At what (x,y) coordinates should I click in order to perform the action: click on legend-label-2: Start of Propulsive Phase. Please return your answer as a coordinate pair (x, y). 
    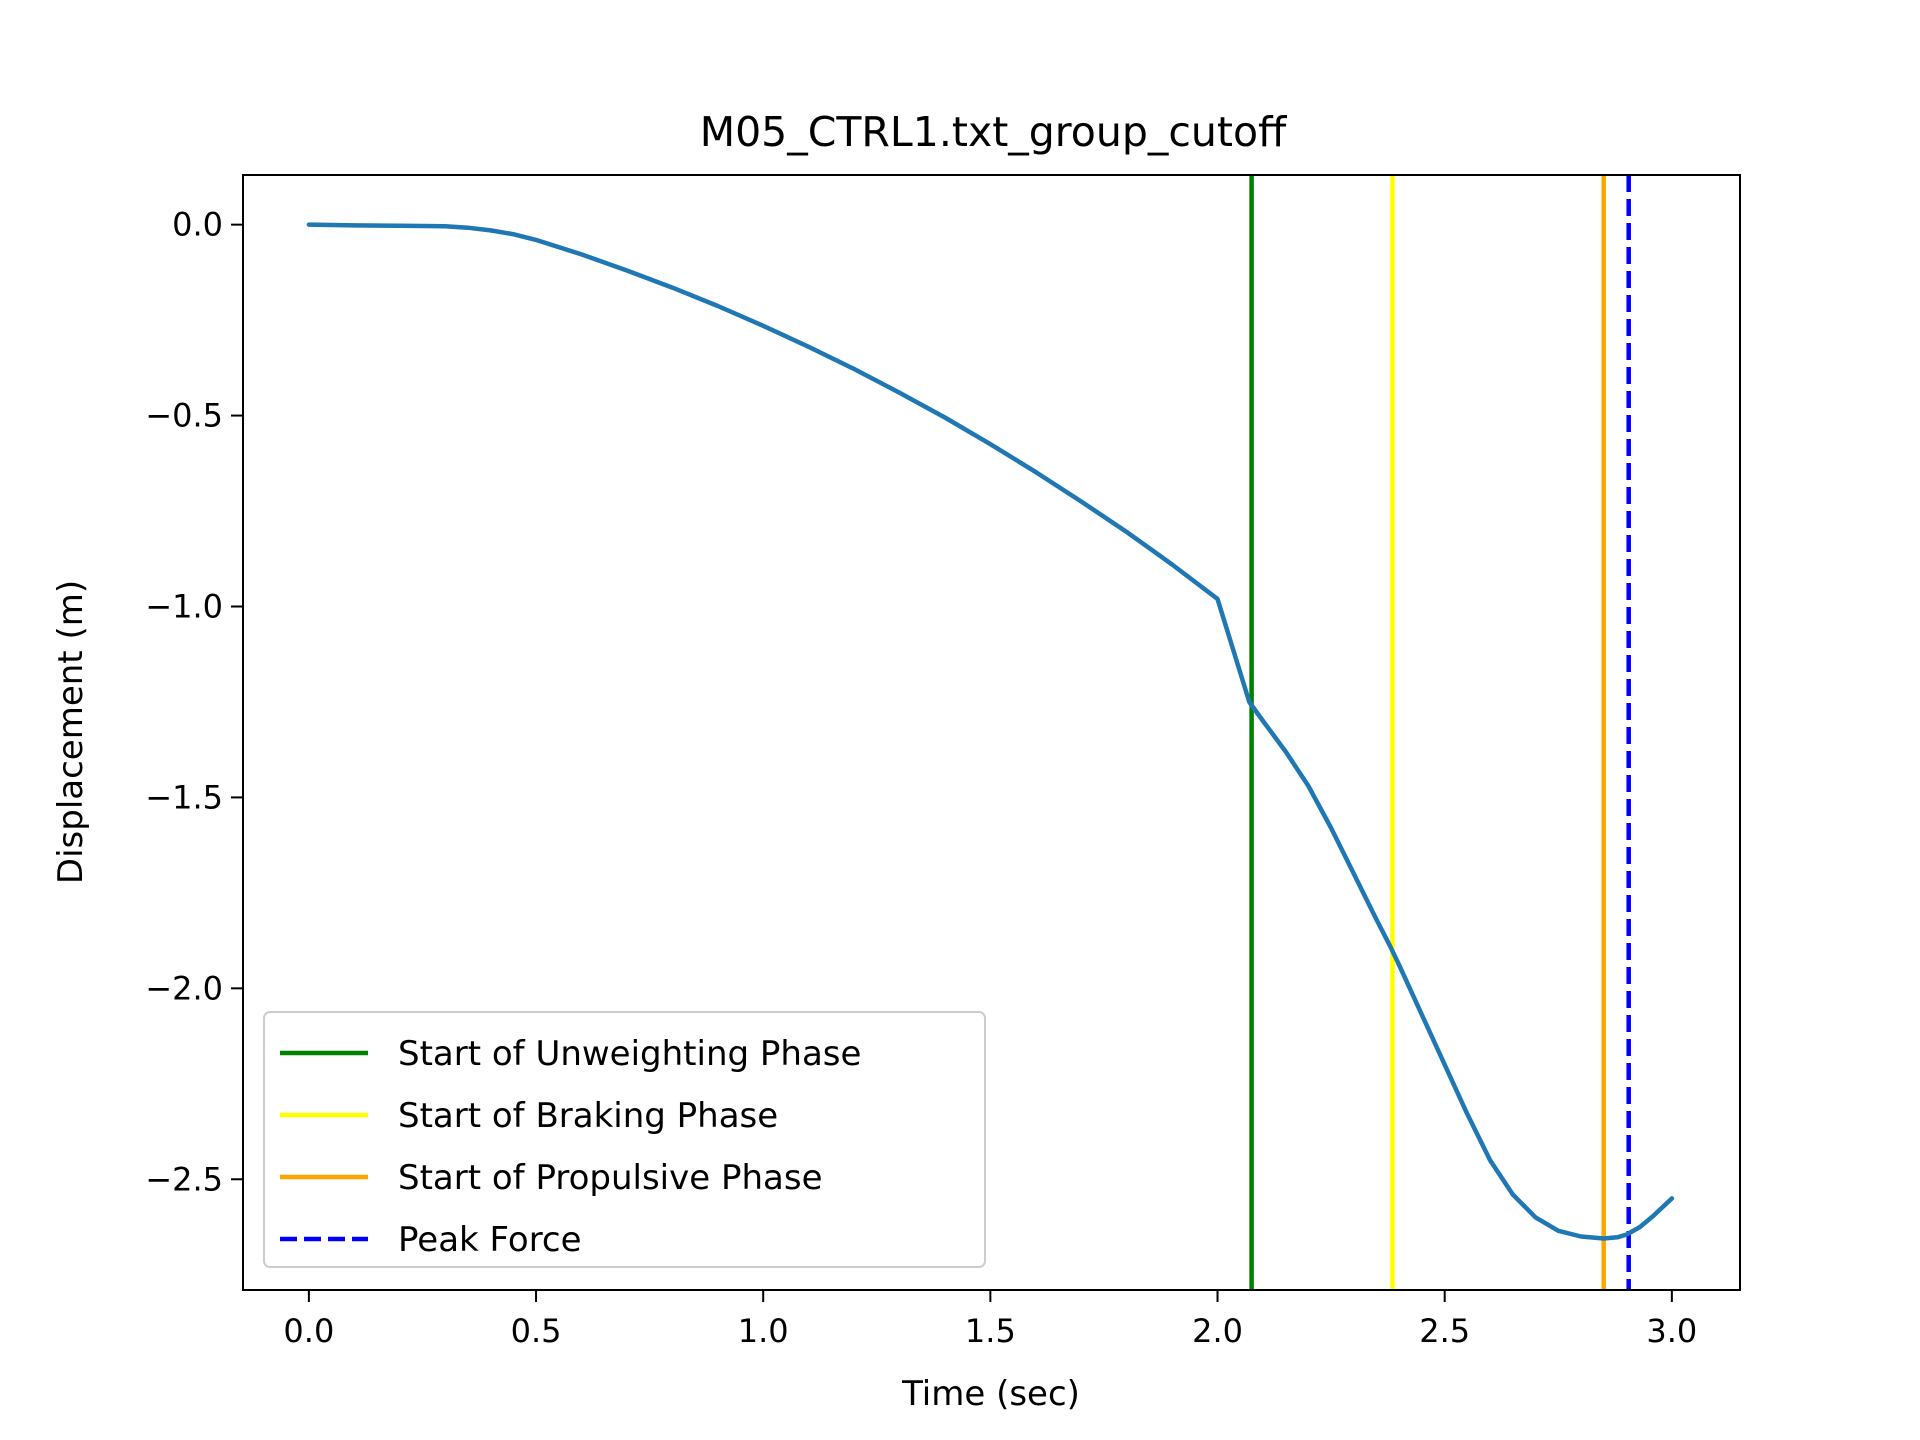
    Looking at the image, I should click on (610, 1178).